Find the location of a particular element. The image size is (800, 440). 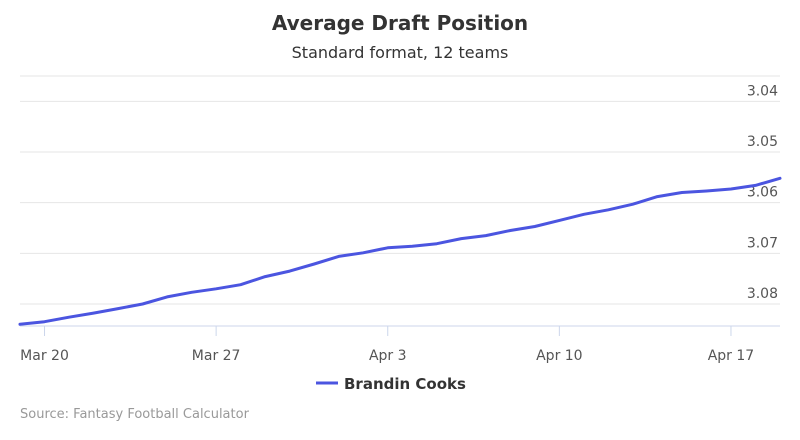

legend: Brandin Cooks is located at coordinates (391, 384).